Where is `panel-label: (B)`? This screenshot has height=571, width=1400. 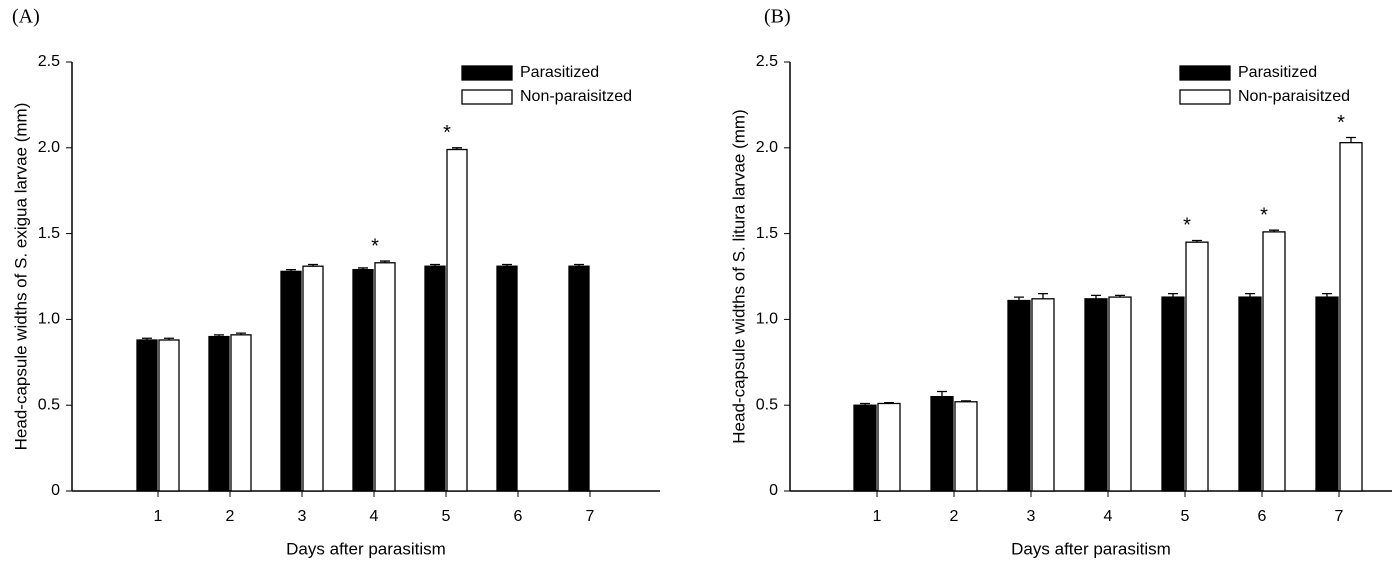
panel-label: (B) is located at coordinates (777, 17).